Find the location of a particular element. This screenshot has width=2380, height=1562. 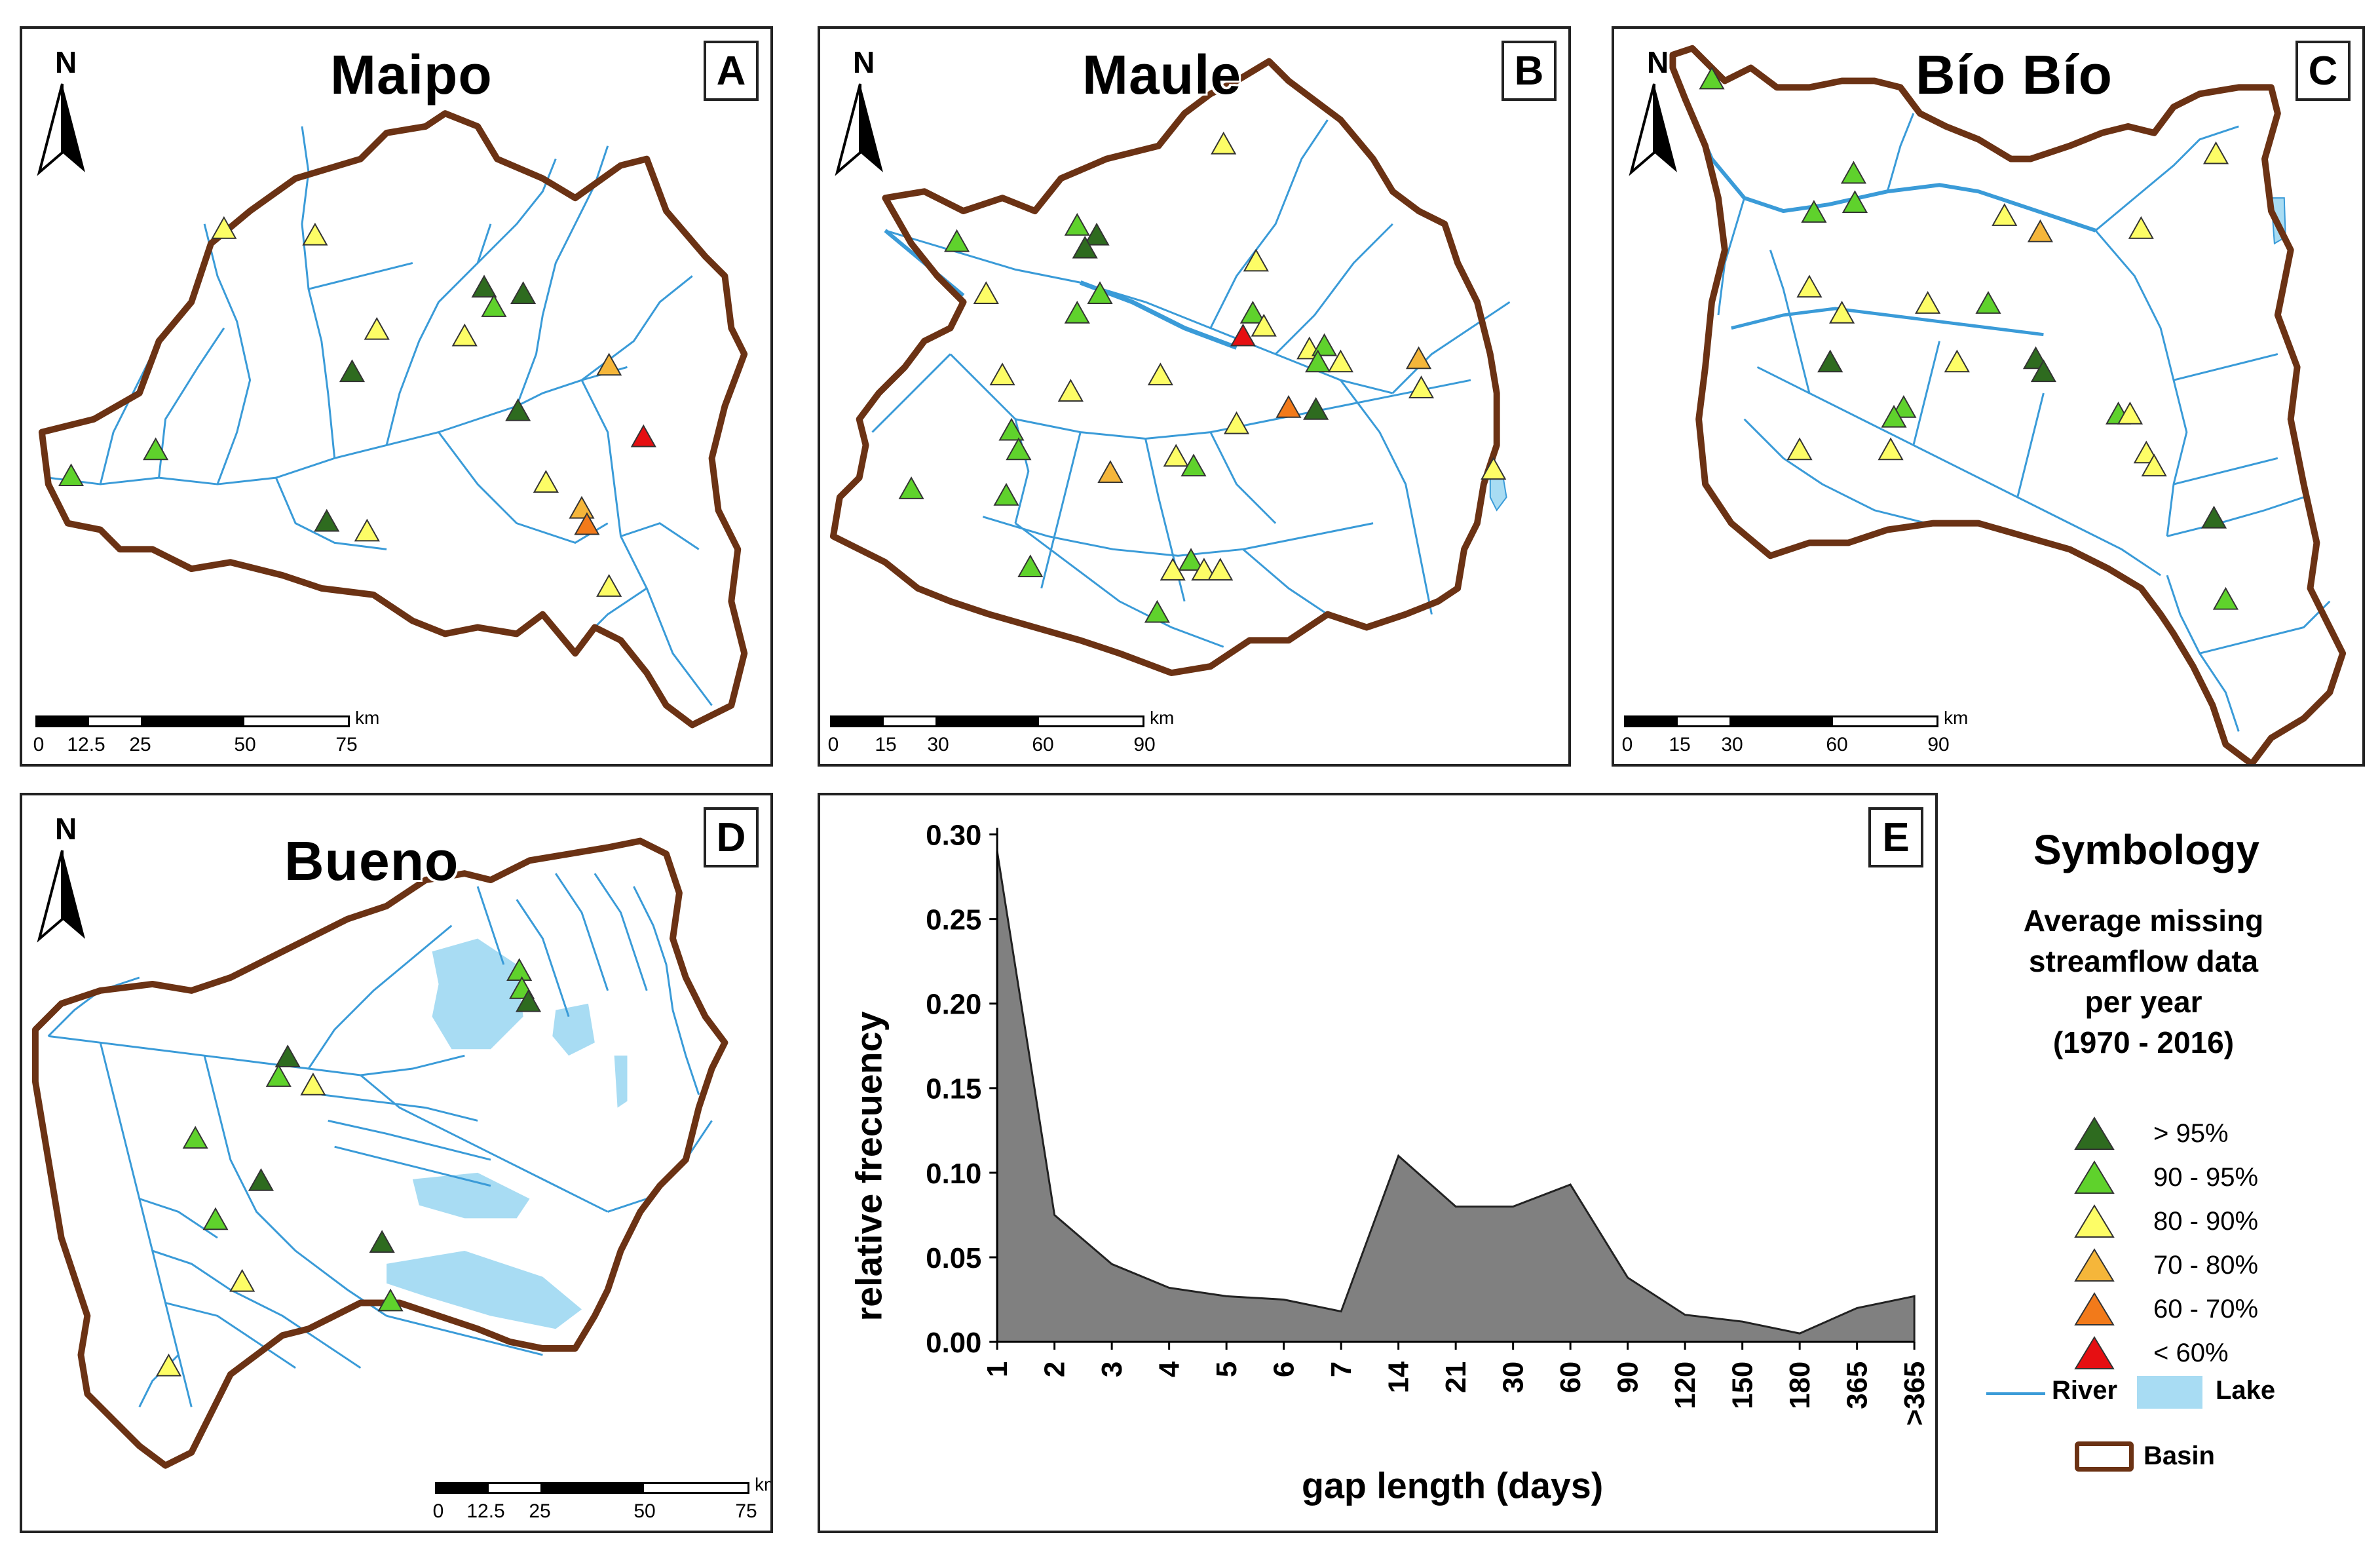

legend-class-label: 60 - 70% is located at coordinates (2206, 1309).